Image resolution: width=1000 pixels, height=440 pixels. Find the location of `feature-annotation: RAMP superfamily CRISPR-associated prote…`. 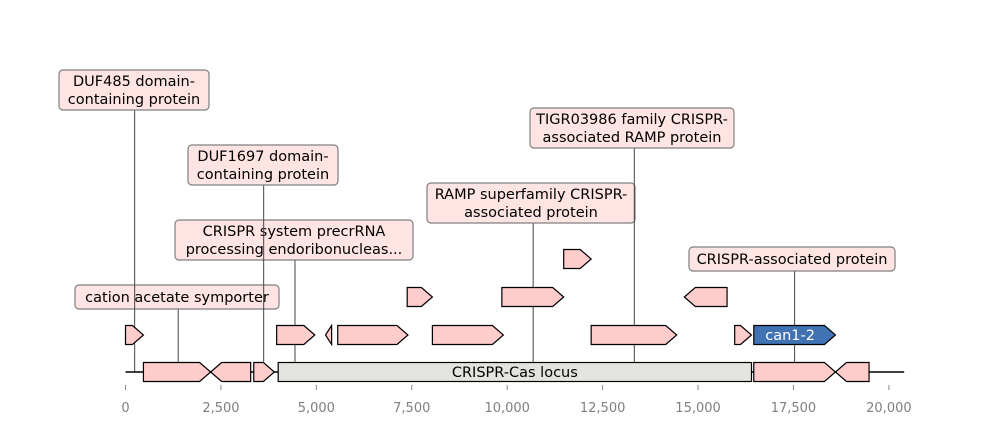

feature-annotation: RAMP superfamily CRISPR-associated prote… is located at coordinates (531, 277).